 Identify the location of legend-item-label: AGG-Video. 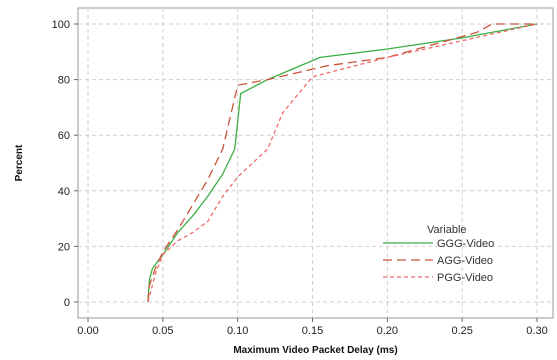
(465, 261).